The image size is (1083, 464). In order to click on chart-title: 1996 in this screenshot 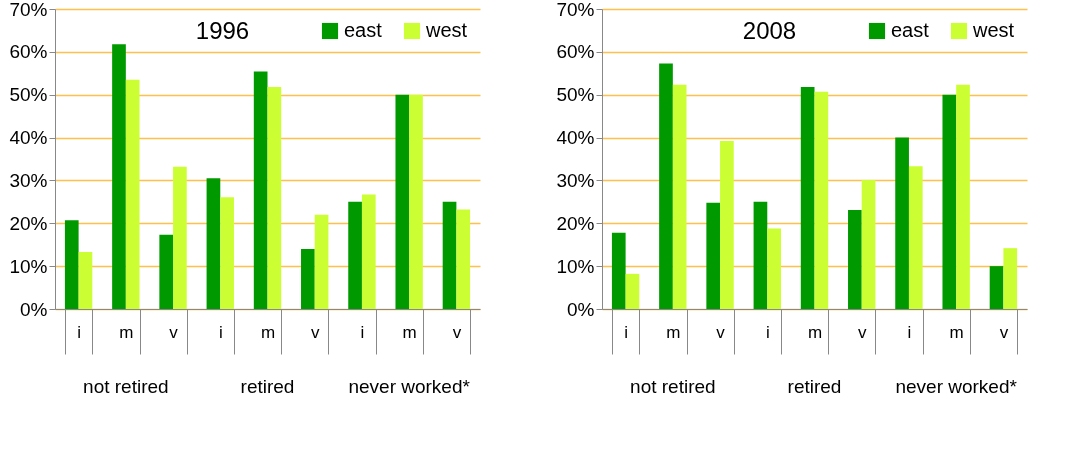, I will do `click(222, 30)`.